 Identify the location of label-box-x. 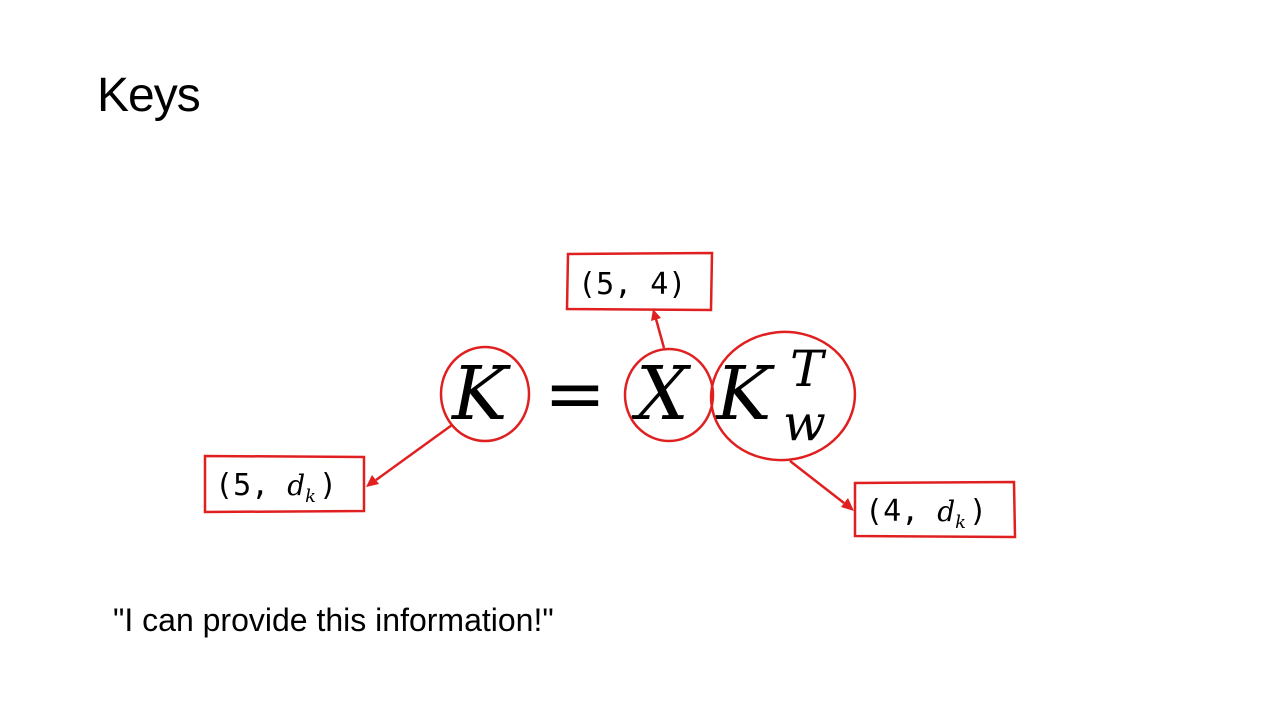
(639, 281).